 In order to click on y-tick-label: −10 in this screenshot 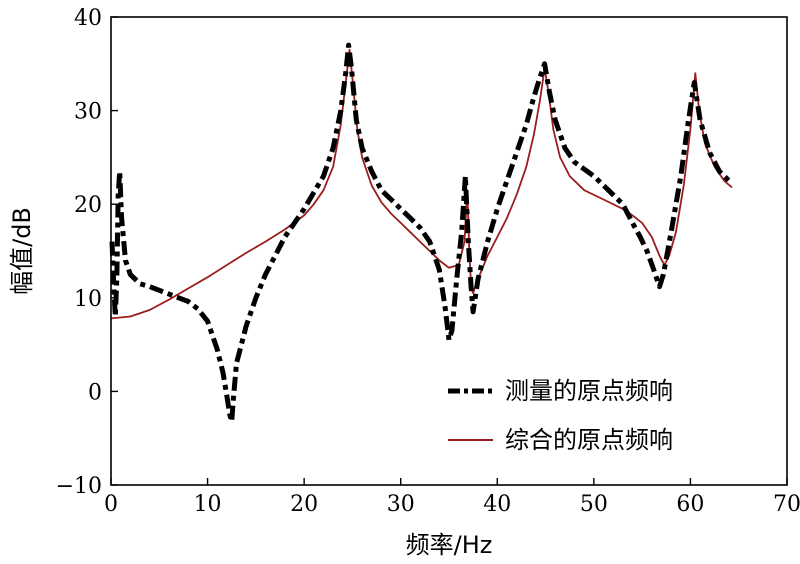, I will do `click(79, 486)`.